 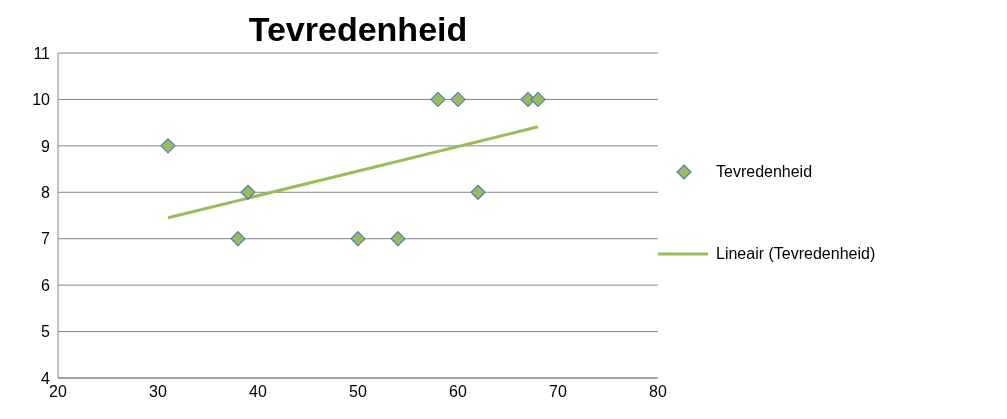 I want to click on legend-label: Lineair (Tevredenheid), so click(x=796, y=254).